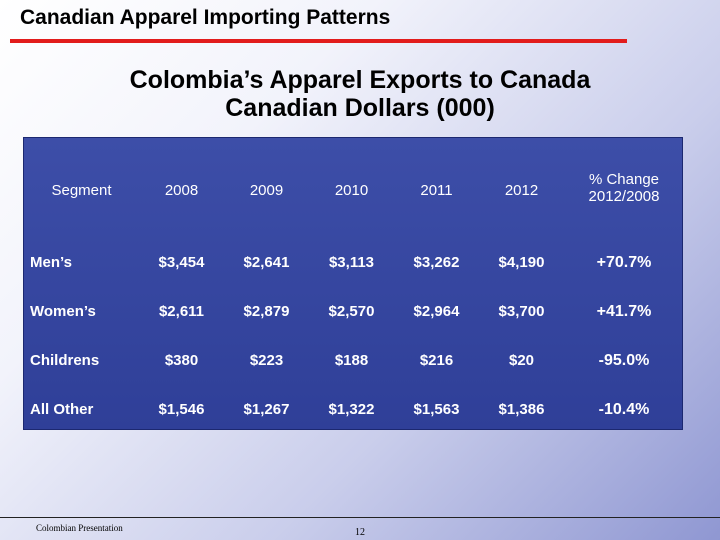  Describe the element at coordinates (360, 532) in the screenshot. I see `page-number: 12` at that location.